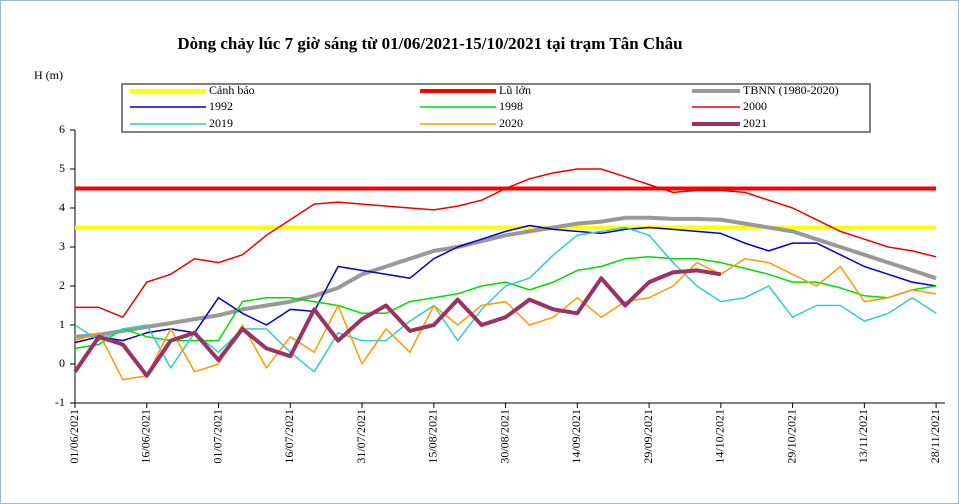 This screenshot has height=504, width=959. What do you see at coordinates (397, 323) in the screenshot?
I see `series-line` at bounding box center [397, 323].